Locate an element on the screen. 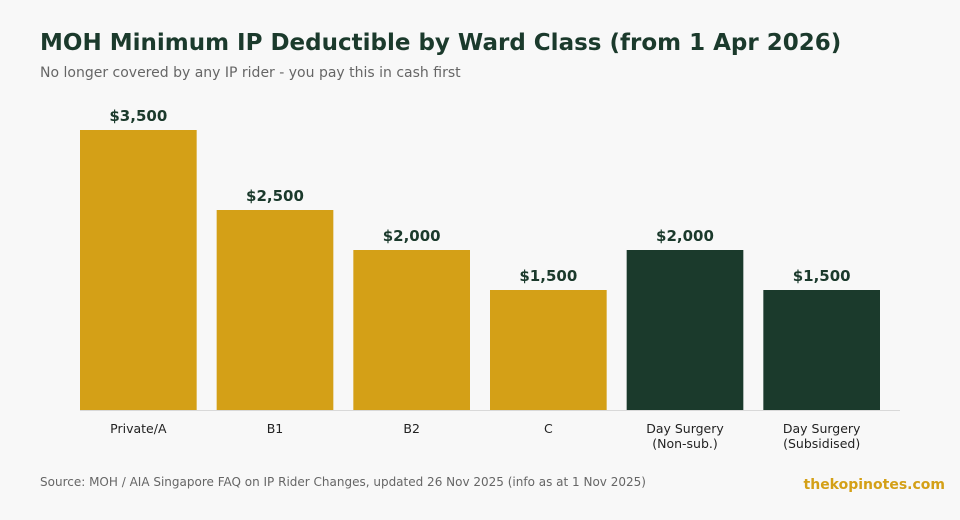 This screenshot has width=960, height=520. data-label: $3,500 is located at coordinates (138, 116).